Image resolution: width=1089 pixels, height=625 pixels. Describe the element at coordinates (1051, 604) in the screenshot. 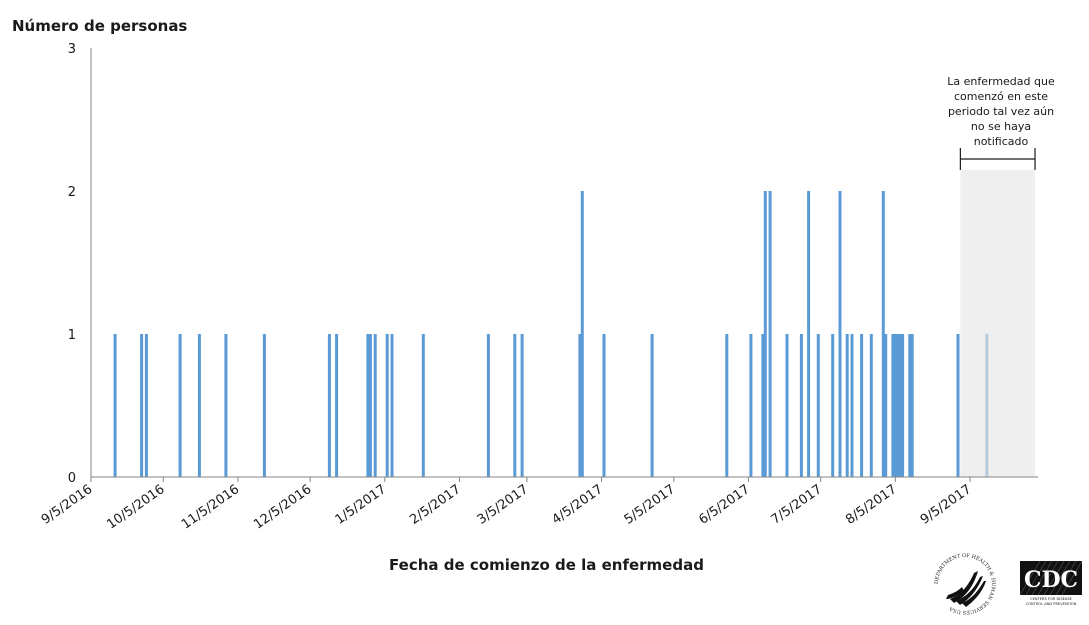

I see `svg-text: CONTROL AND PREVENTION` at that location.